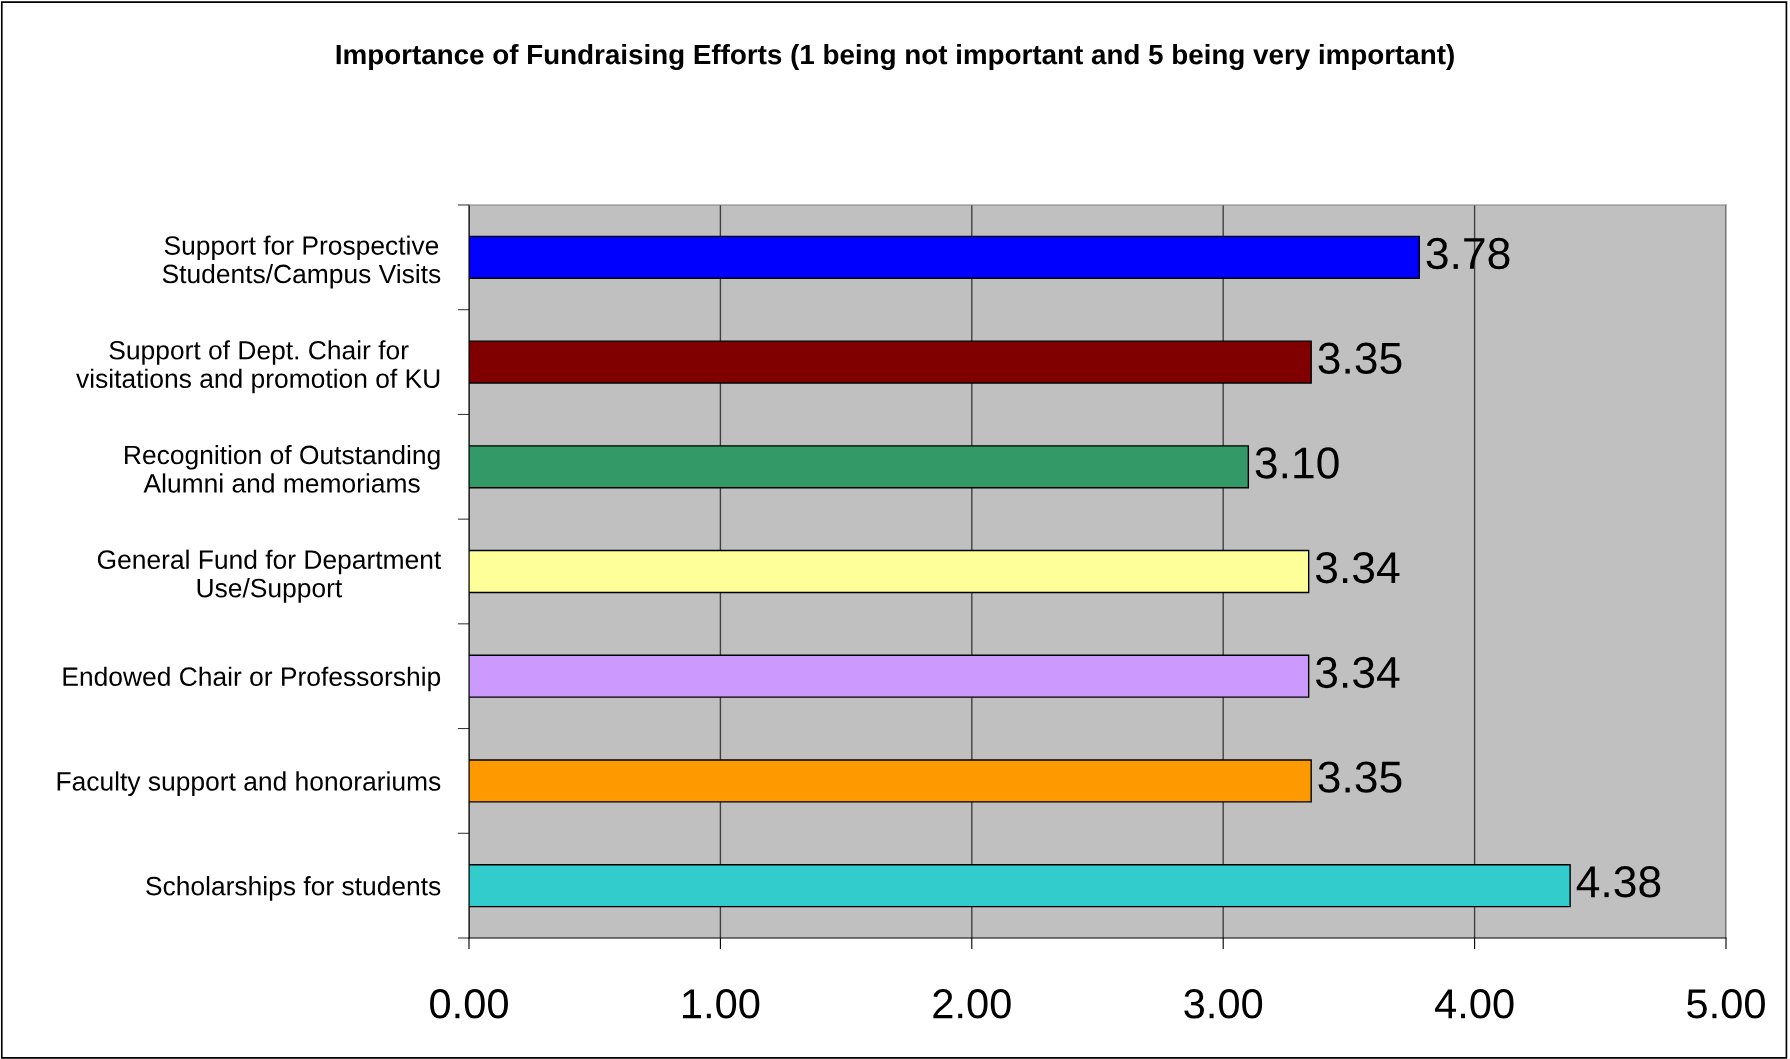 The image size is (1790, 1059). I want to click on y-tick-label: Support of Dept. Chair for visitations and promotion of KU, so click(258, 367).